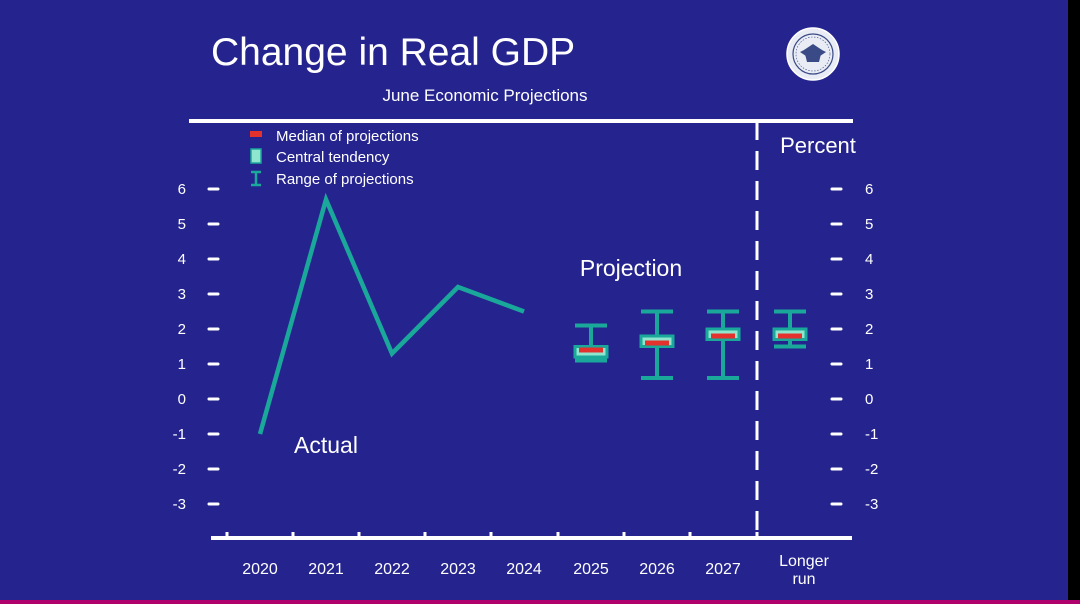  What do you see at coordinates (196, 347) in the screenshot?
I see `y-axis-left: 6 5 4 3 2 1 0 -1 -2 -3` at bounding box center [196, 347].